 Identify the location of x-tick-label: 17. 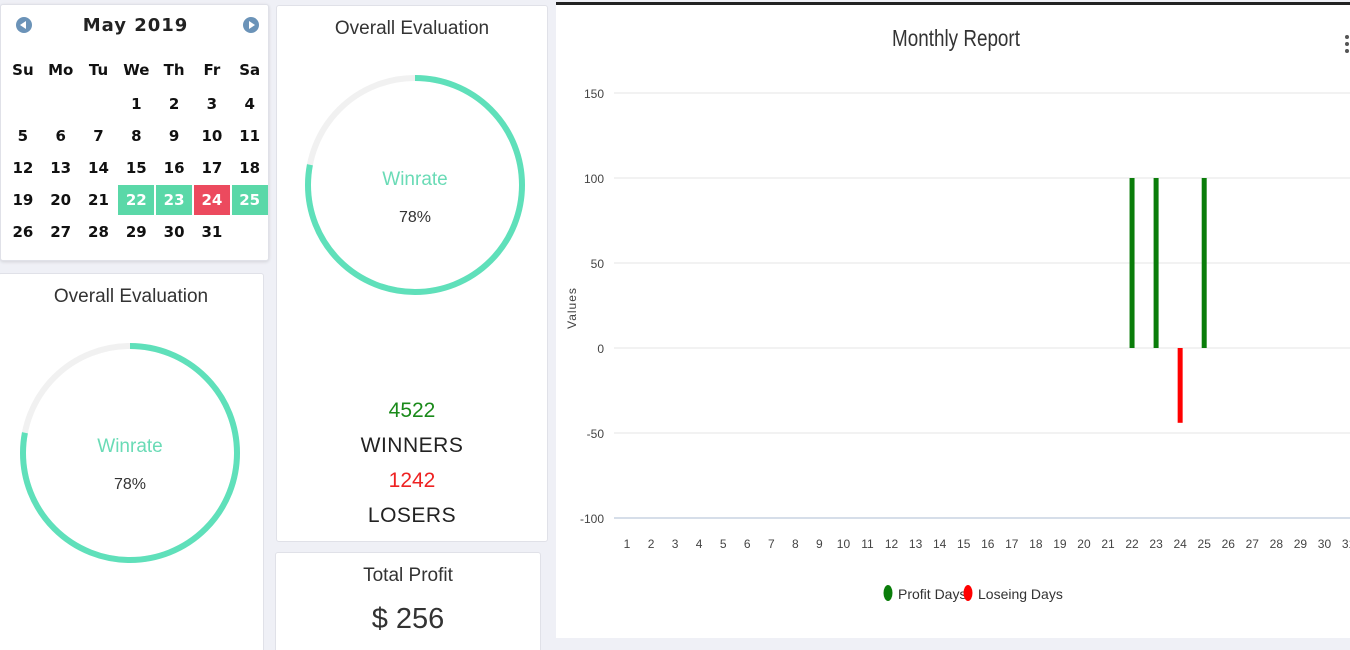
(1012, 544).